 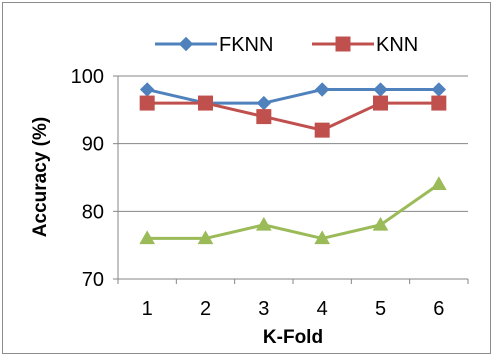 What do you see at coordinates (293, 337) in the screenshot?
I see `x-axis-title: K-Fold` at bounding box center [293, 337].